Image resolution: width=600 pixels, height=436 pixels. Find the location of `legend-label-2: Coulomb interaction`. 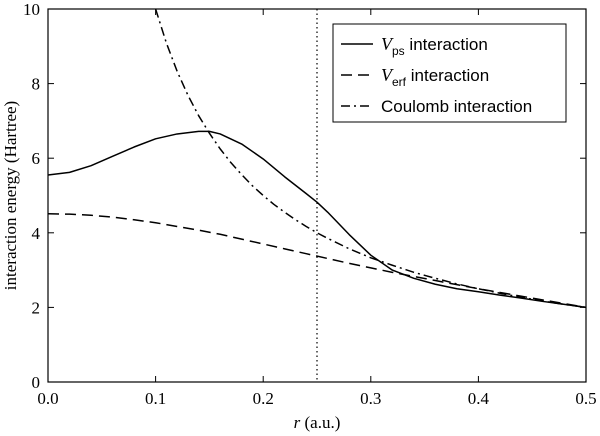

legend-label-2: Coulomb interaction is located at coordinates (456, 106).